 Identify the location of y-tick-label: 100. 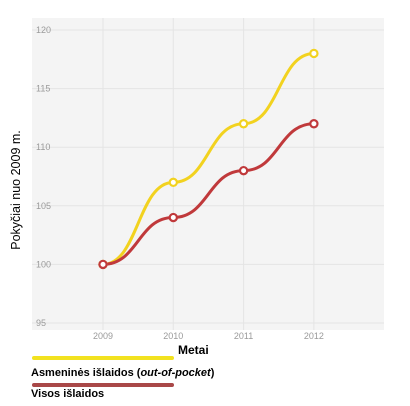
(43, 264).